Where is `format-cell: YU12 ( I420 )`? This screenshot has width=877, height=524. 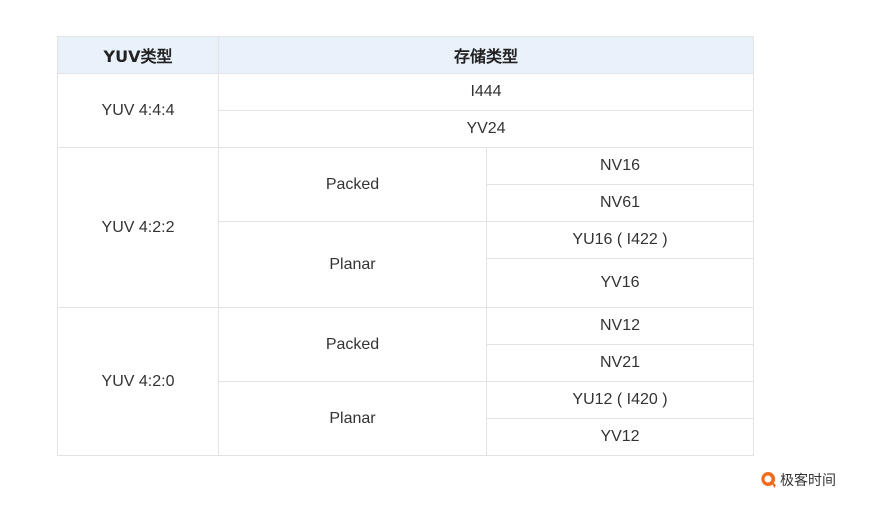 format-cell: YU12 ( I420 ) is located at coordinates (620, 400).